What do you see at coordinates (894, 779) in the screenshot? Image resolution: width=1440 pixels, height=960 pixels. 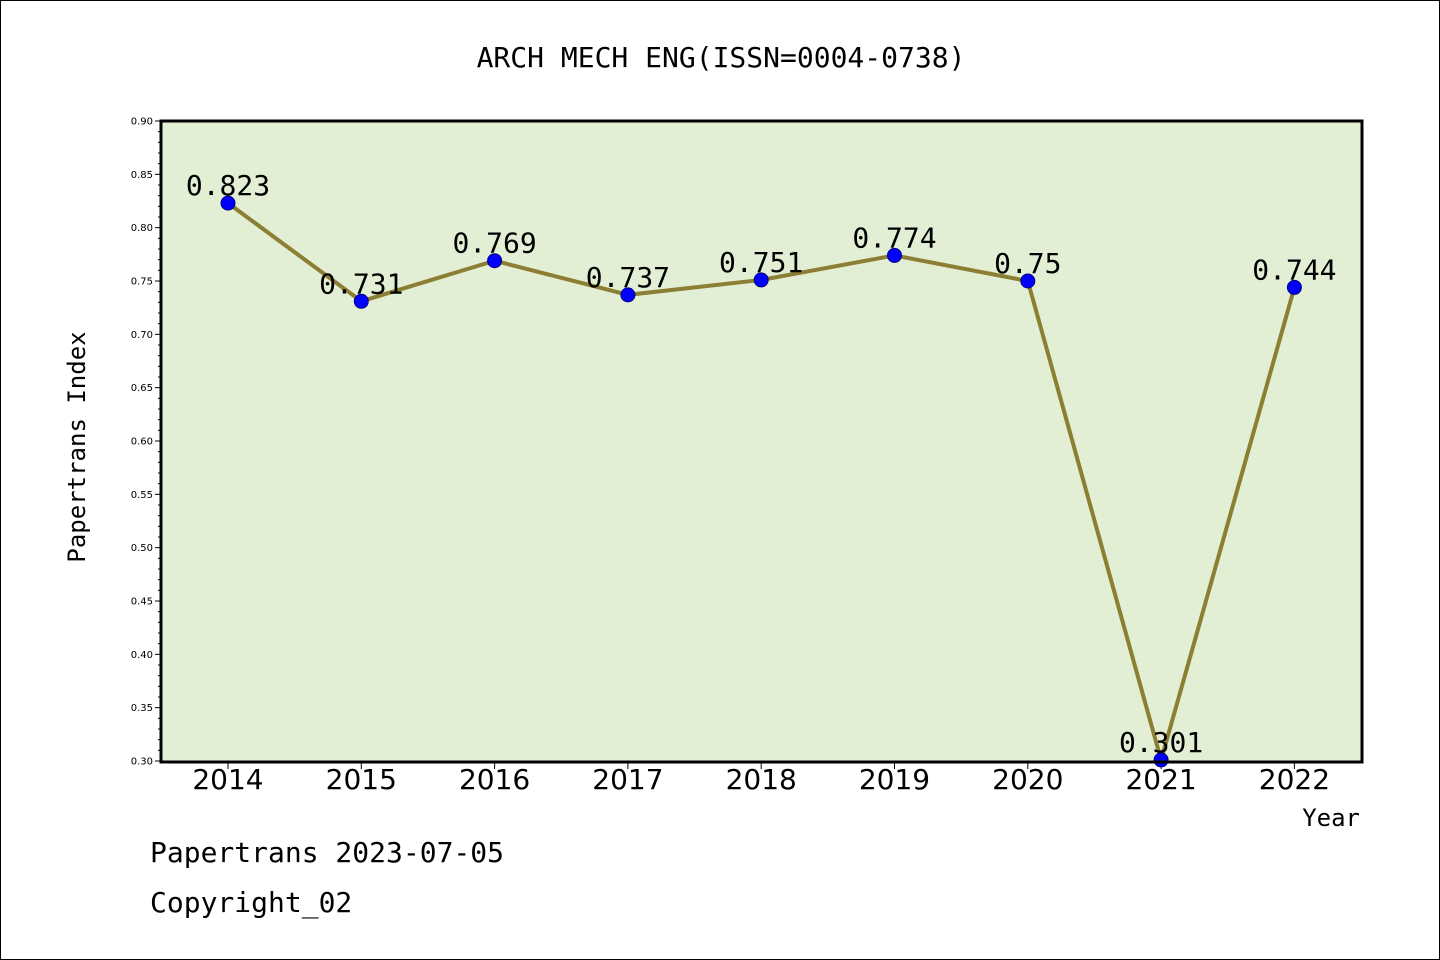 I see `x-tick-label: 2019` at bounding box center [894, 779].